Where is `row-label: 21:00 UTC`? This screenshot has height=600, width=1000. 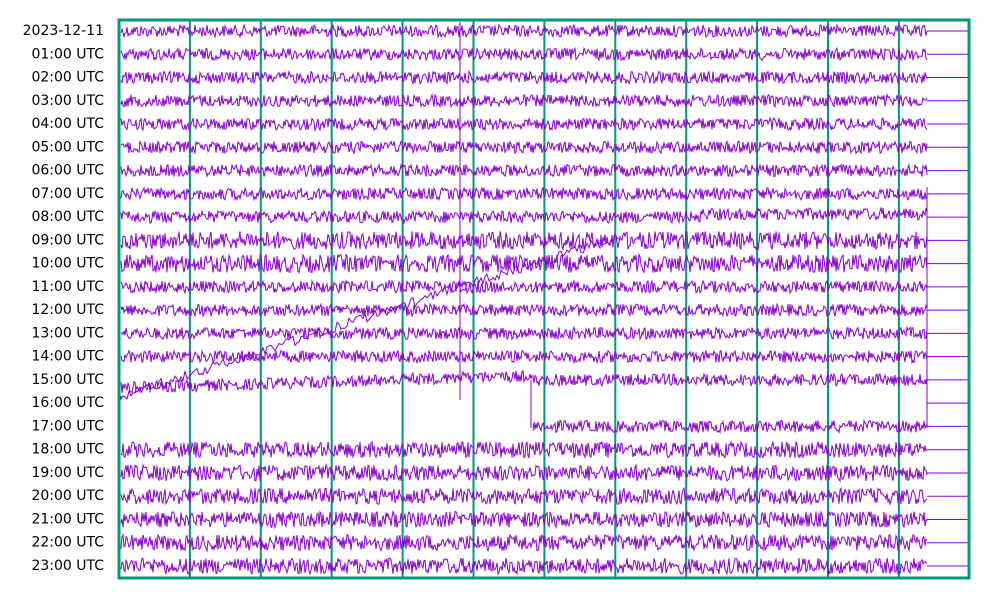
row-label: 21:00 UTC is located at coordinates (67, 519).